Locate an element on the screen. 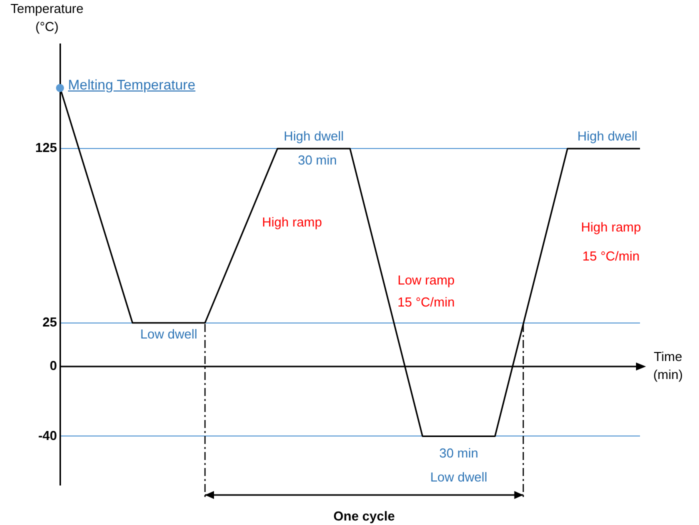  annotation: Low ramp is located at coordinates (426, 280).